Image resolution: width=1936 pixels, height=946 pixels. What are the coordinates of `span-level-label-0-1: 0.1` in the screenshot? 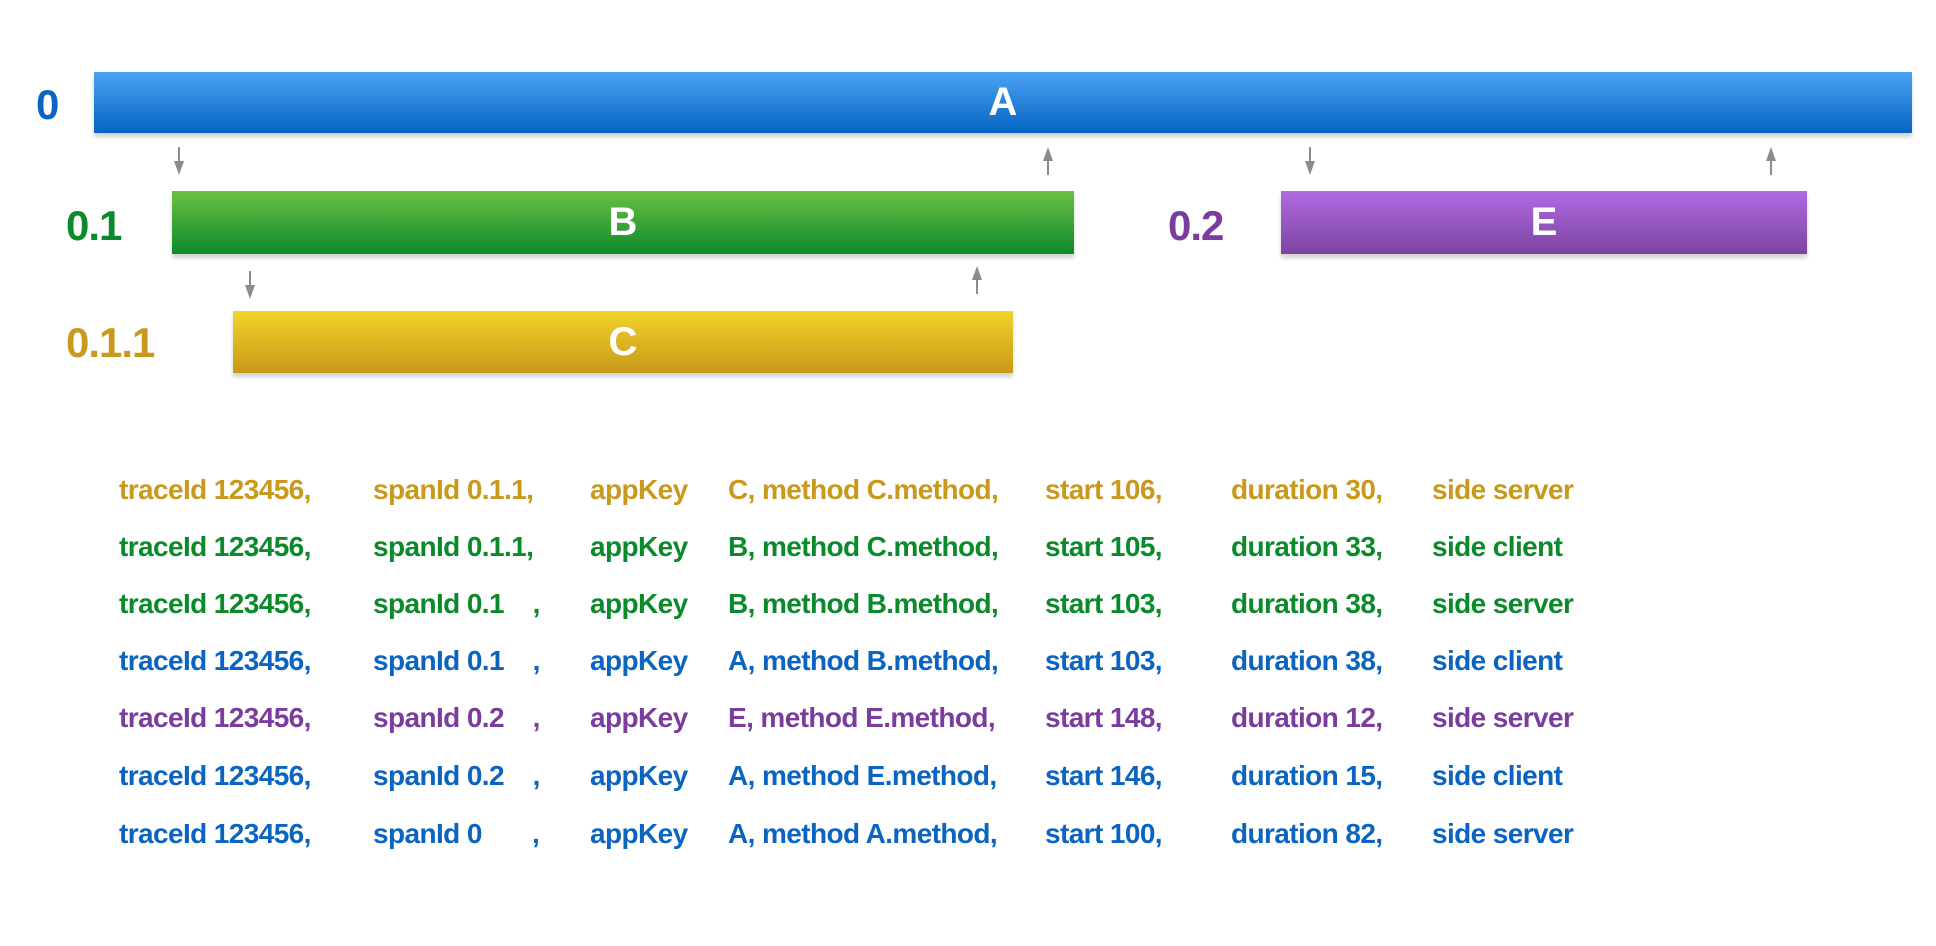 It's located at (94, 225).